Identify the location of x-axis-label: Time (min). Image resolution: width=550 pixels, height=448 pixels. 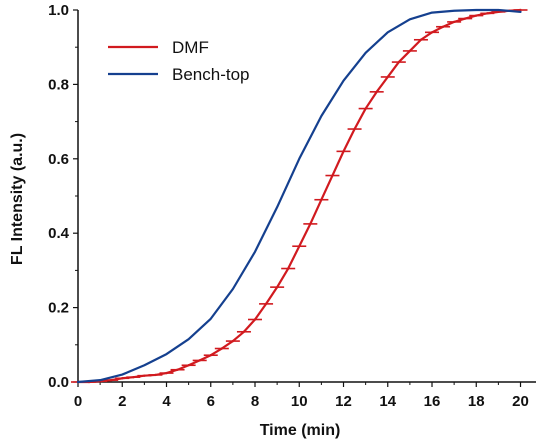
(300, 430).